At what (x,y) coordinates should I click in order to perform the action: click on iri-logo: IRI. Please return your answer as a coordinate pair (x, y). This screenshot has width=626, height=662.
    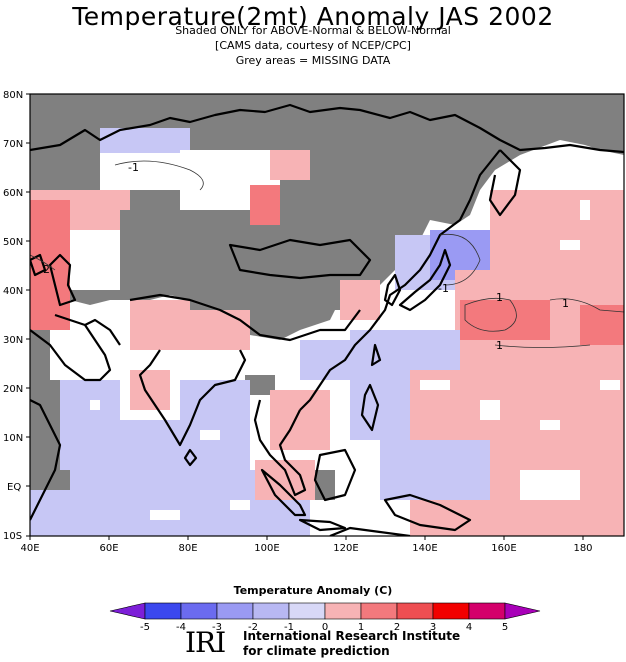
    Looking at the image, I should click on (205, 642).